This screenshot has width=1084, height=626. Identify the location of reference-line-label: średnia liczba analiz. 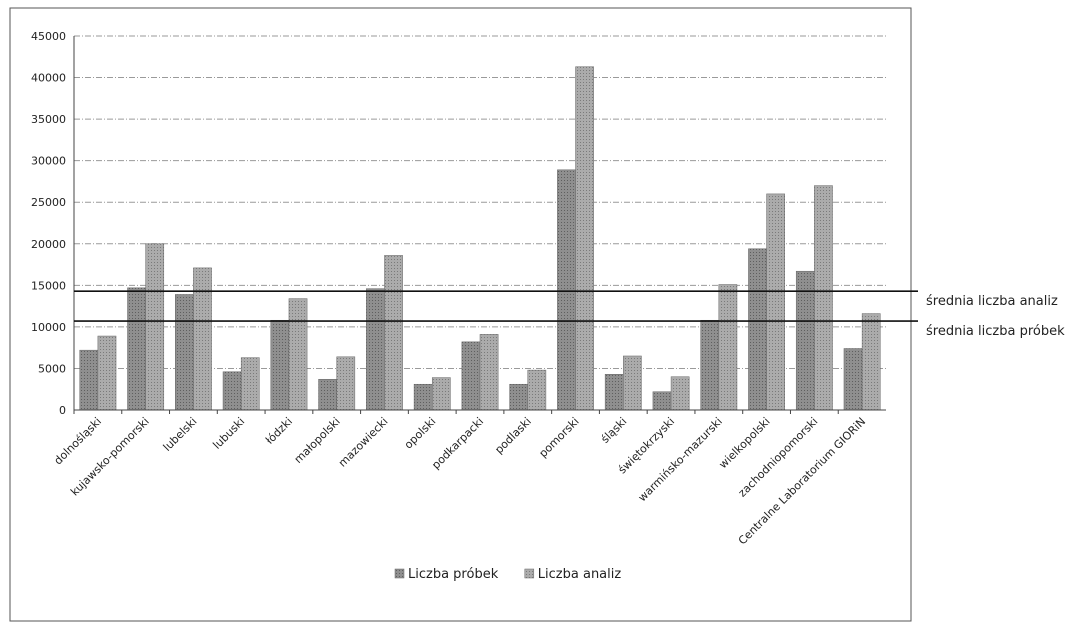
(992, 301).